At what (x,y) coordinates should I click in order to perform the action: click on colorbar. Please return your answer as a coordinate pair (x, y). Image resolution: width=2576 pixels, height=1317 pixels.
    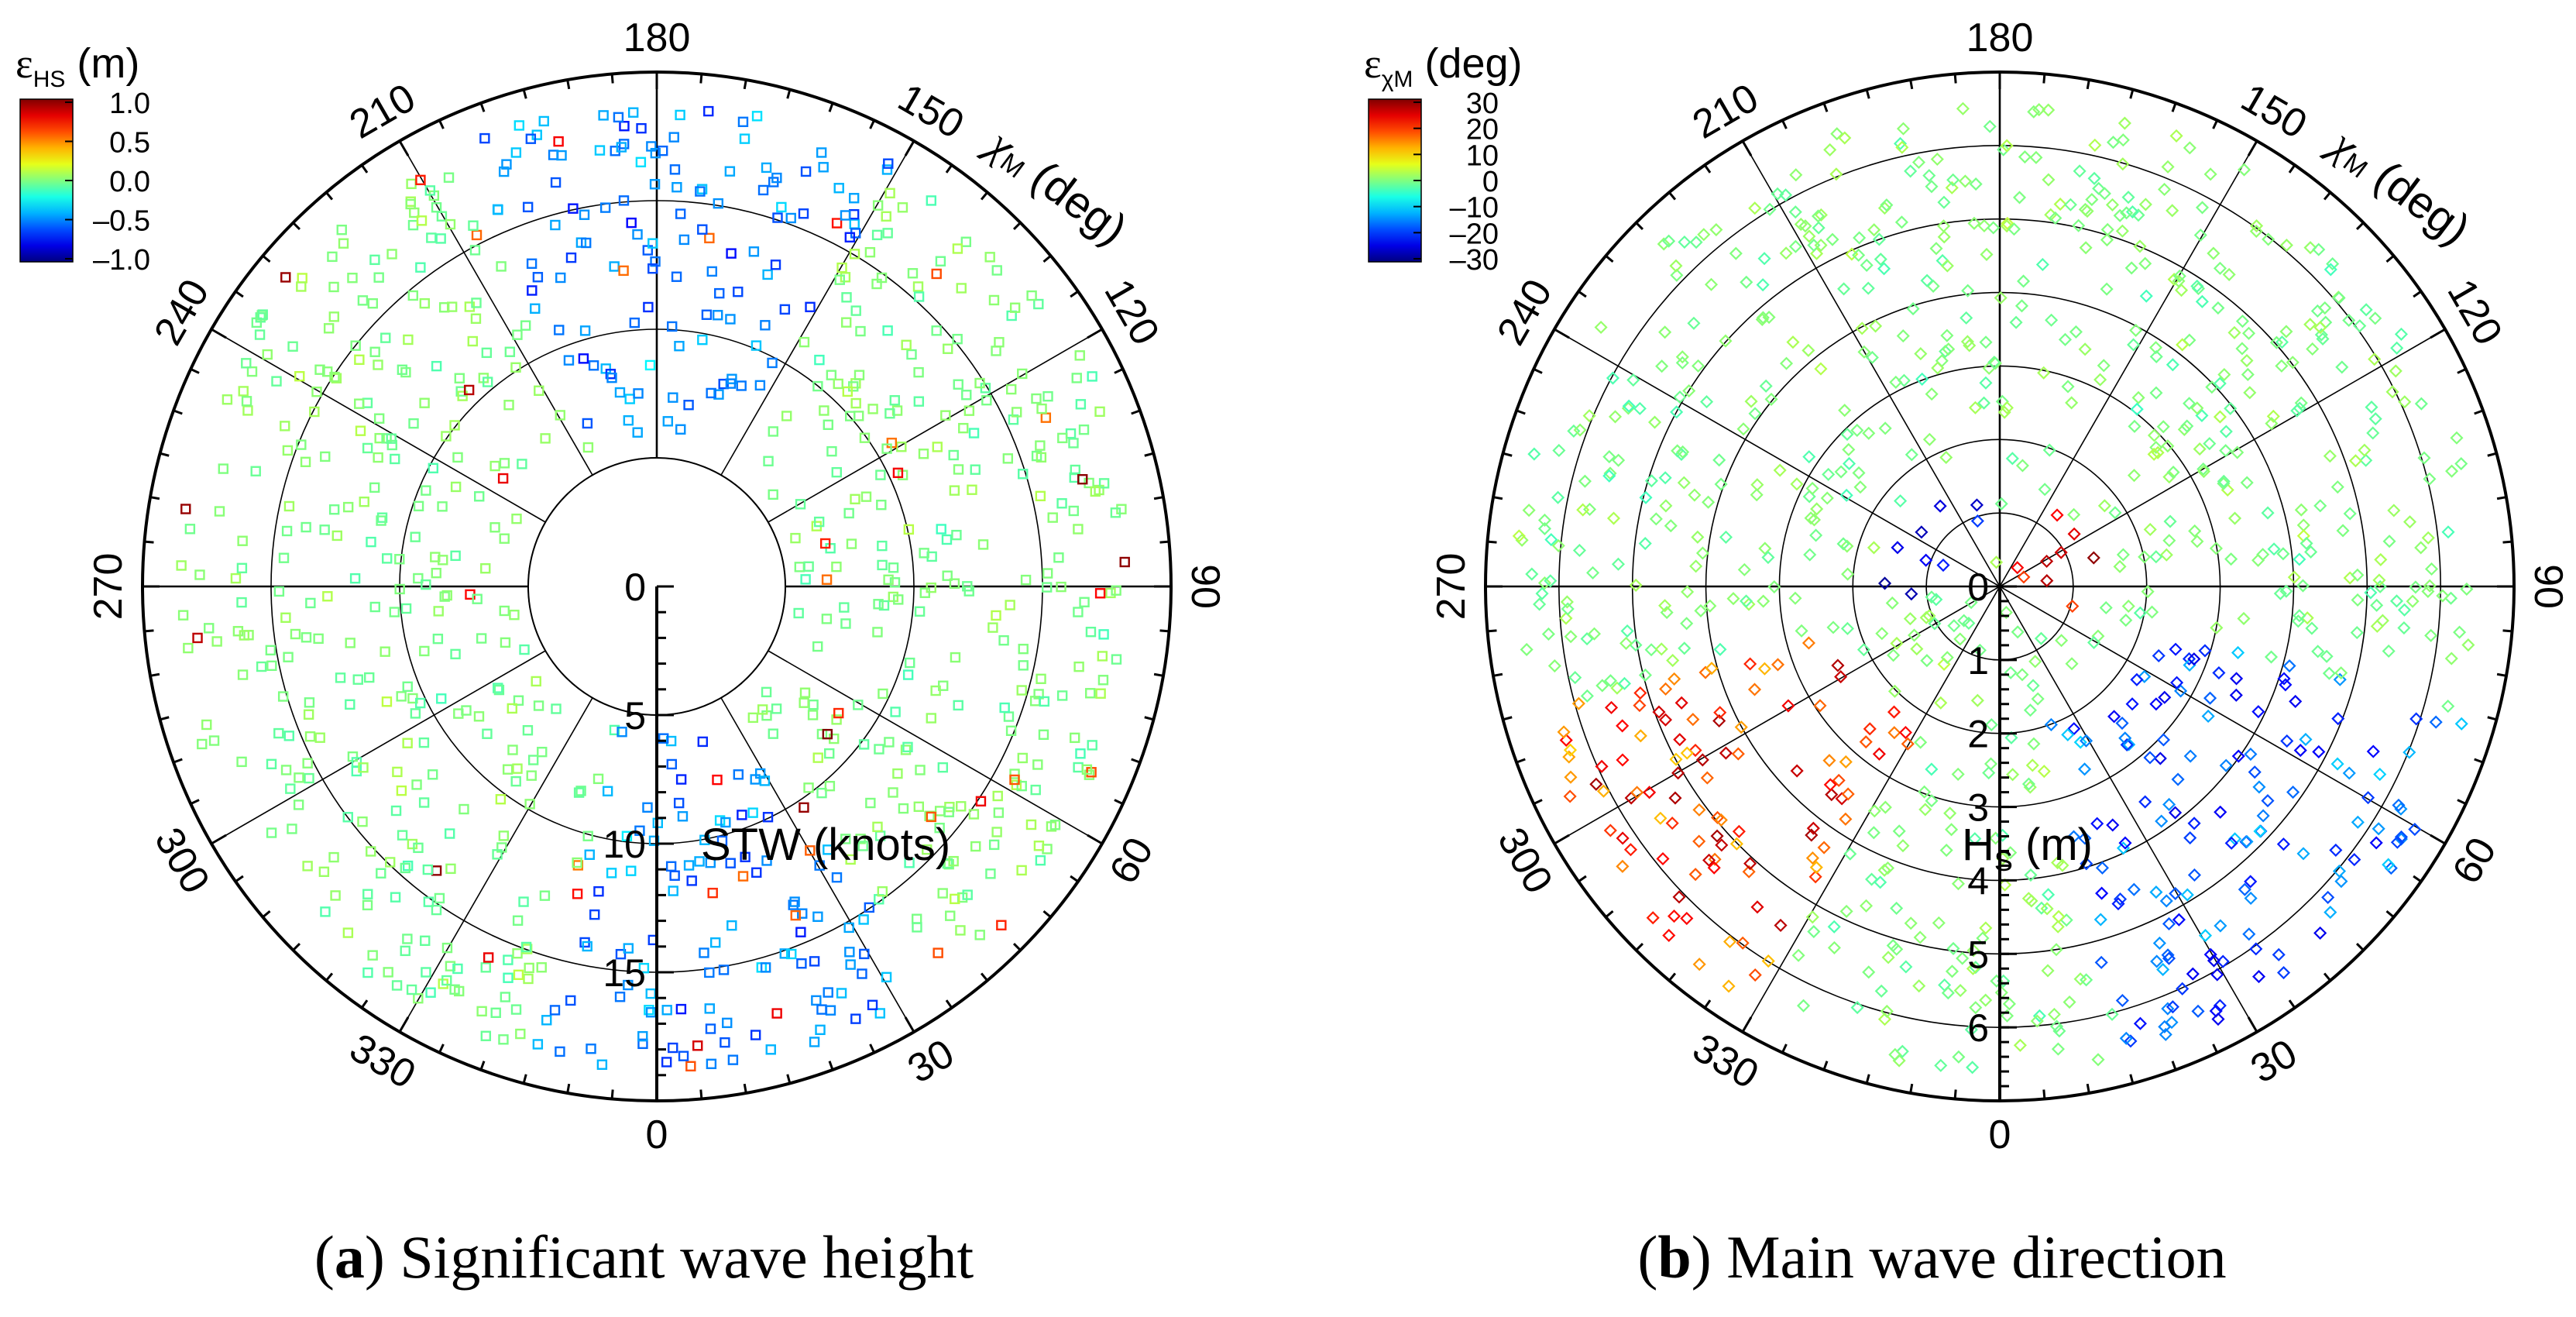
    Looking at the image, I should click on (46, 180).